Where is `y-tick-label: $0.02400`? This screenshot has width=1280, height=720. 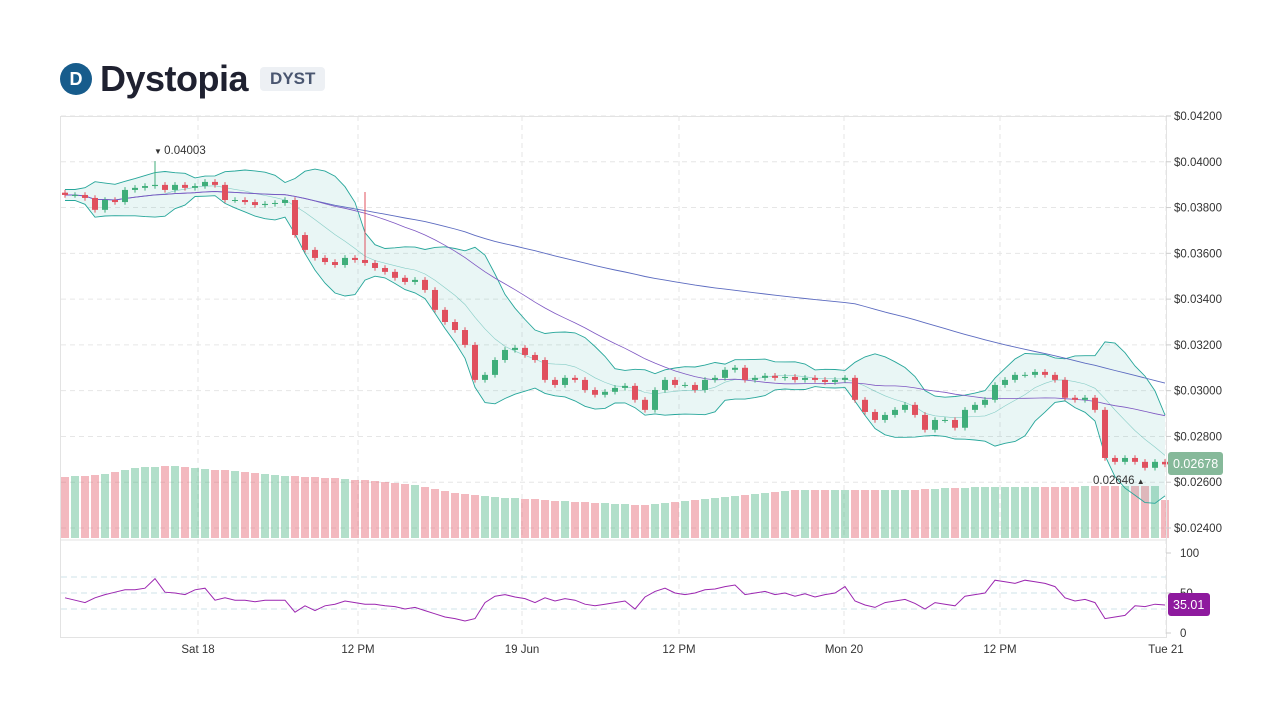 y-tick-label: $0.02400 is located at coordinates (1198, 529).